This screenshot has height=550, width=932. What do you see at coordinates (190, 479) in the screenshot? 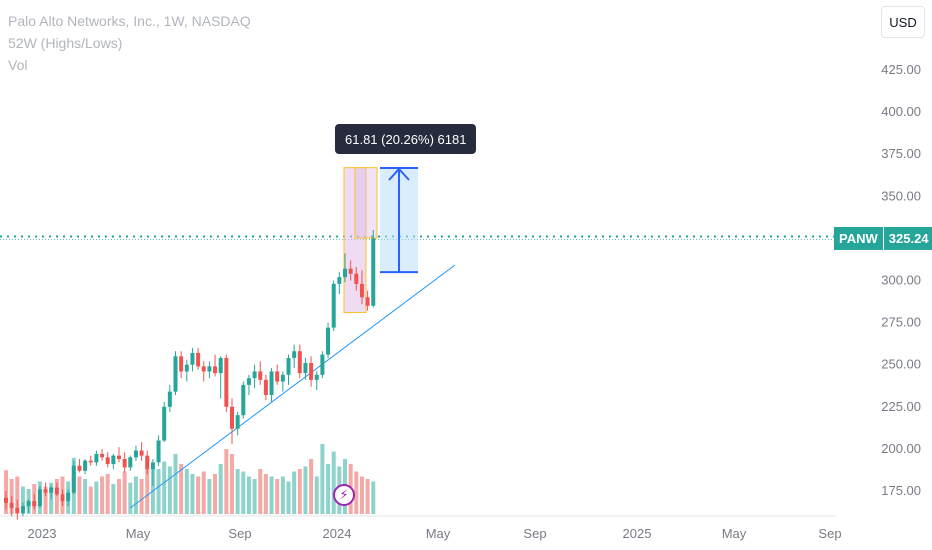
I see `volume-bars` at bounding box center [190, 479].